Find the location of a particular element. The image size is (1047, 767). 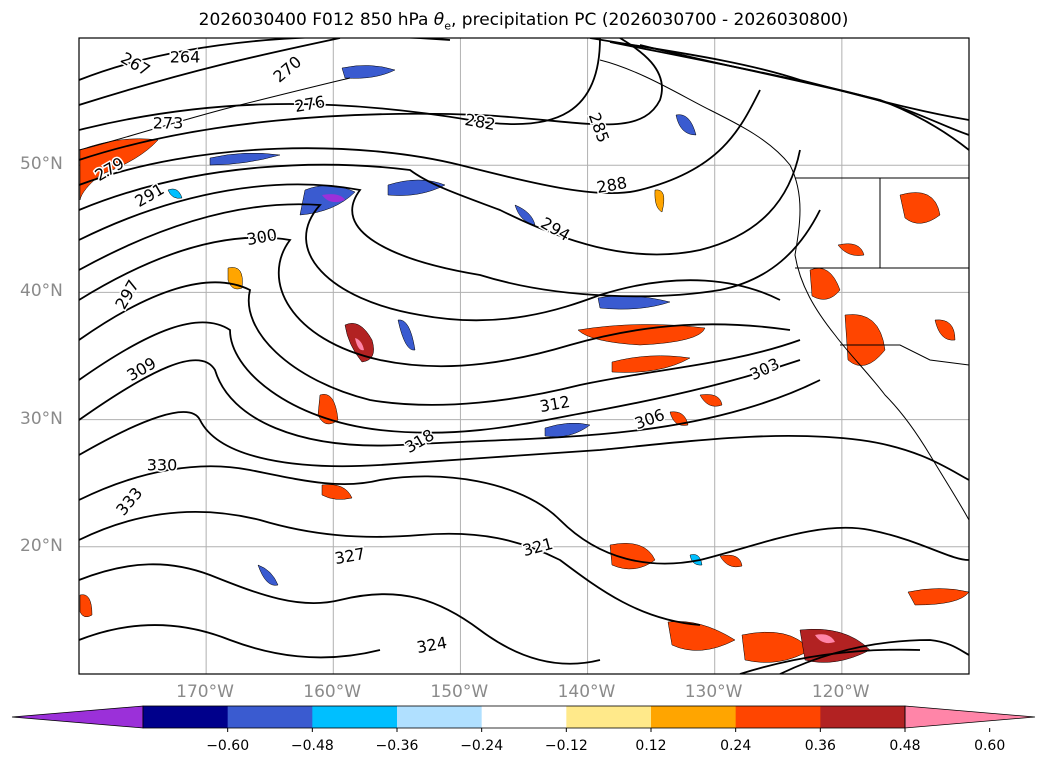

contour-label: 264 is located at coordinates (185, 57).